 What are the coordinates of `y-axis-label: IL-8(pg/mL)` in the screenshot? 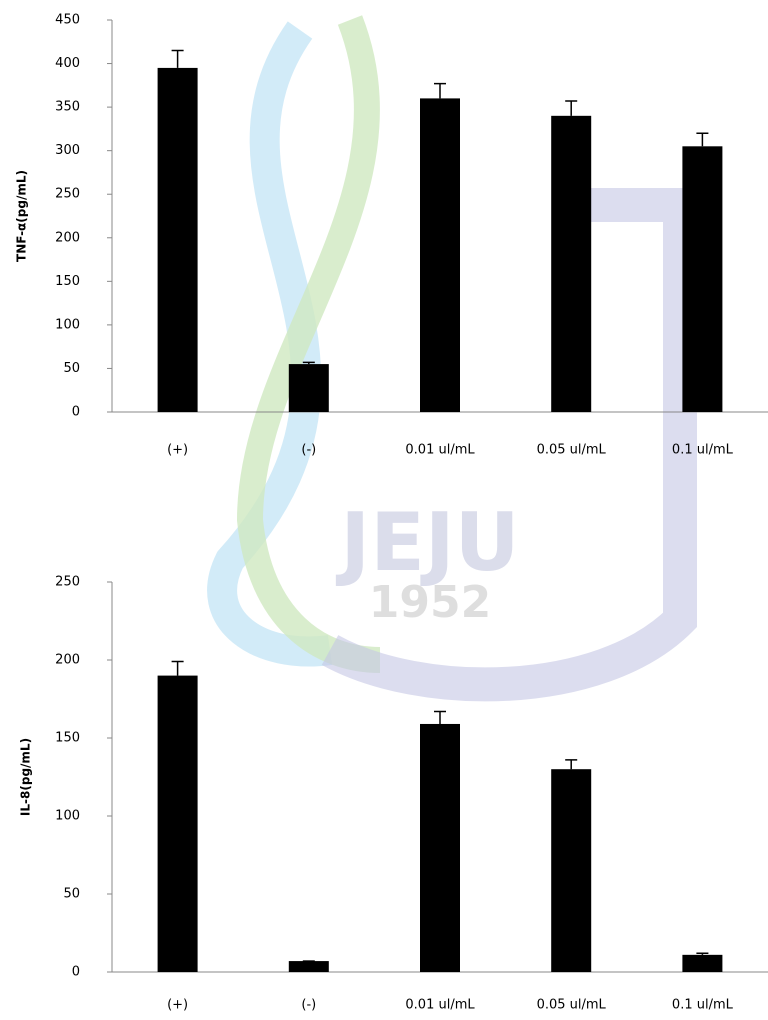 It's located at (26, 777).